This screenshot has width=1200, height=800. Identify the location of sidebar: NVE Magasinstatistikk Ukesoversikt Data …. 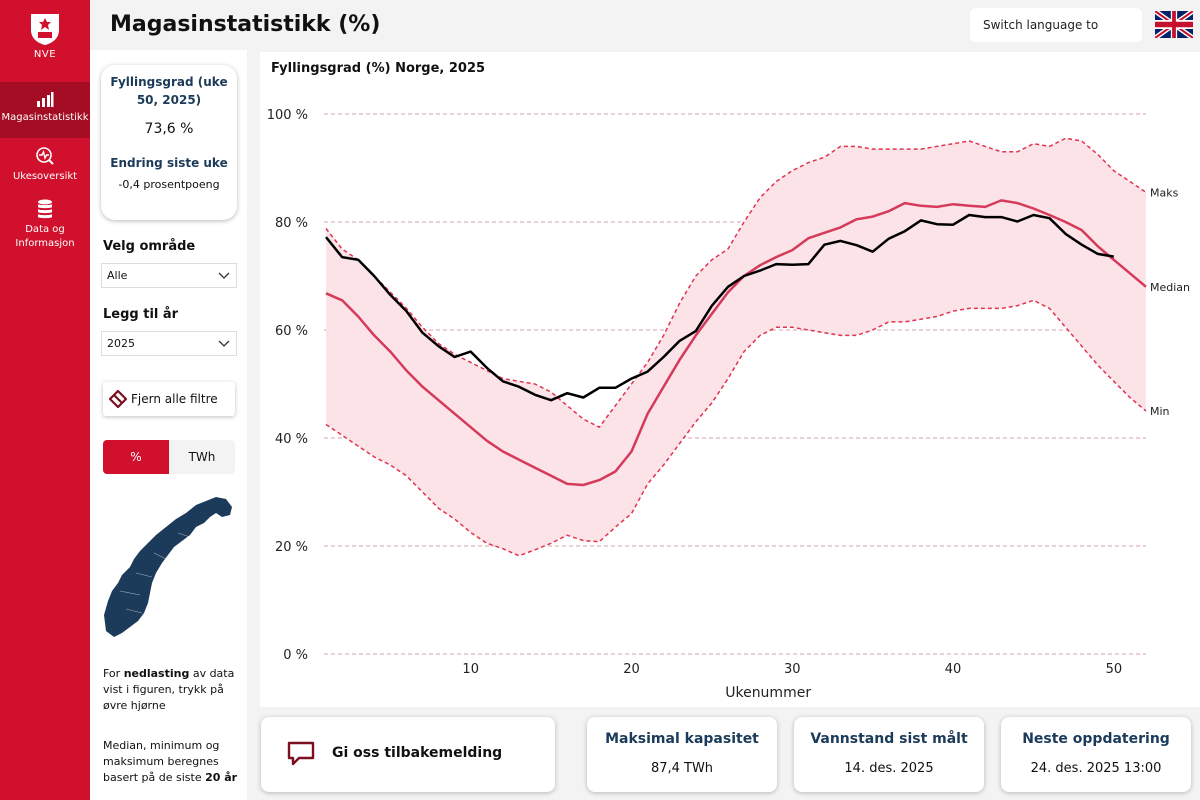
(45, 400).